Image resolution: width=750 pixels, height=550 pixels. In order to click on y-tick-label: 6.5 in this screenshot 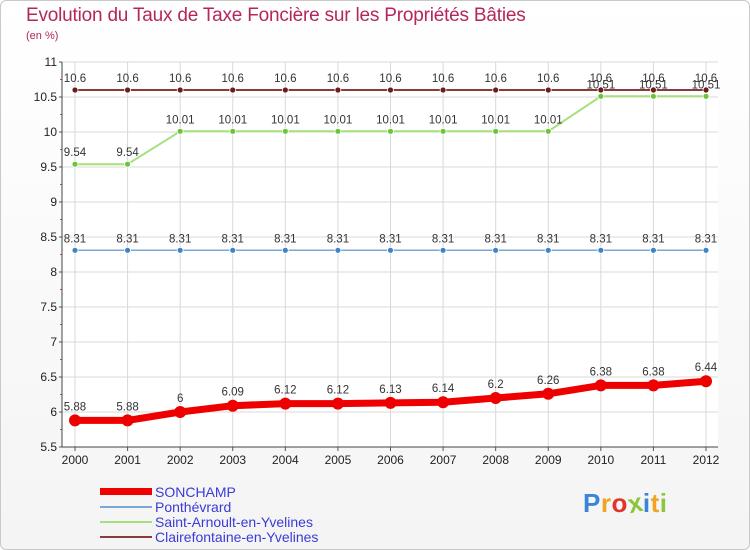, I will do `click(48, 377)`.